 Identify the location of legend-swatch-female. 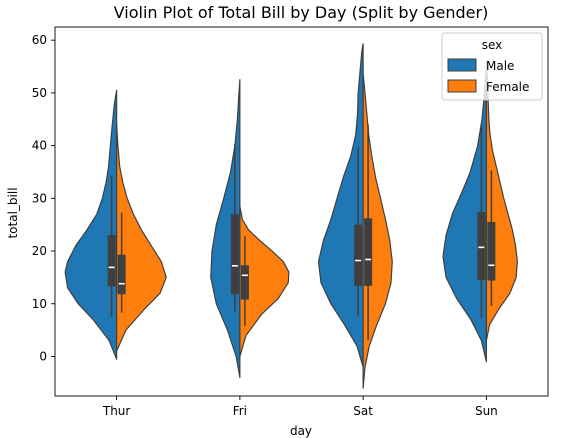
(462, 86).